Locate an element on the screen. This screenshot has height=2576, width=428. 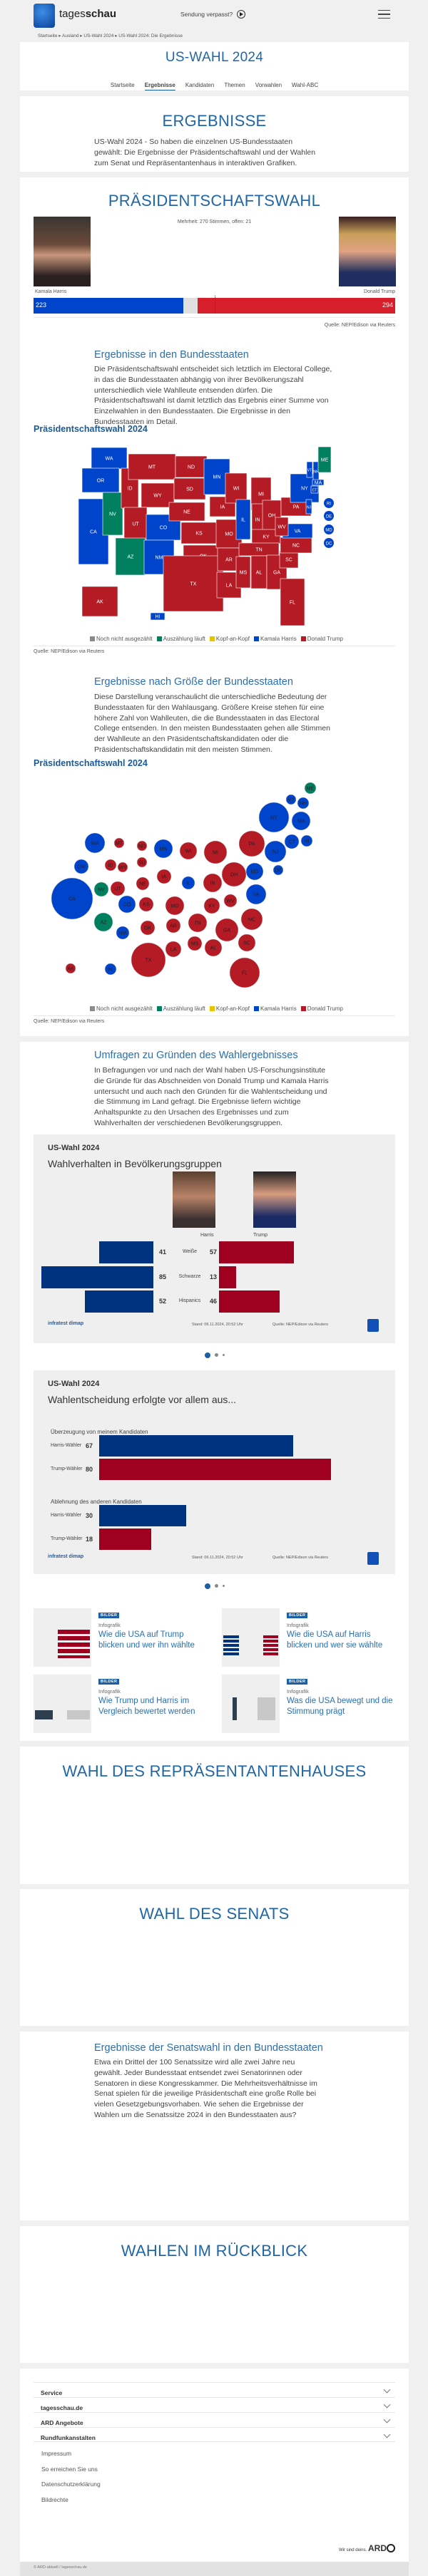
state-il is located at coordinates (243, 520).